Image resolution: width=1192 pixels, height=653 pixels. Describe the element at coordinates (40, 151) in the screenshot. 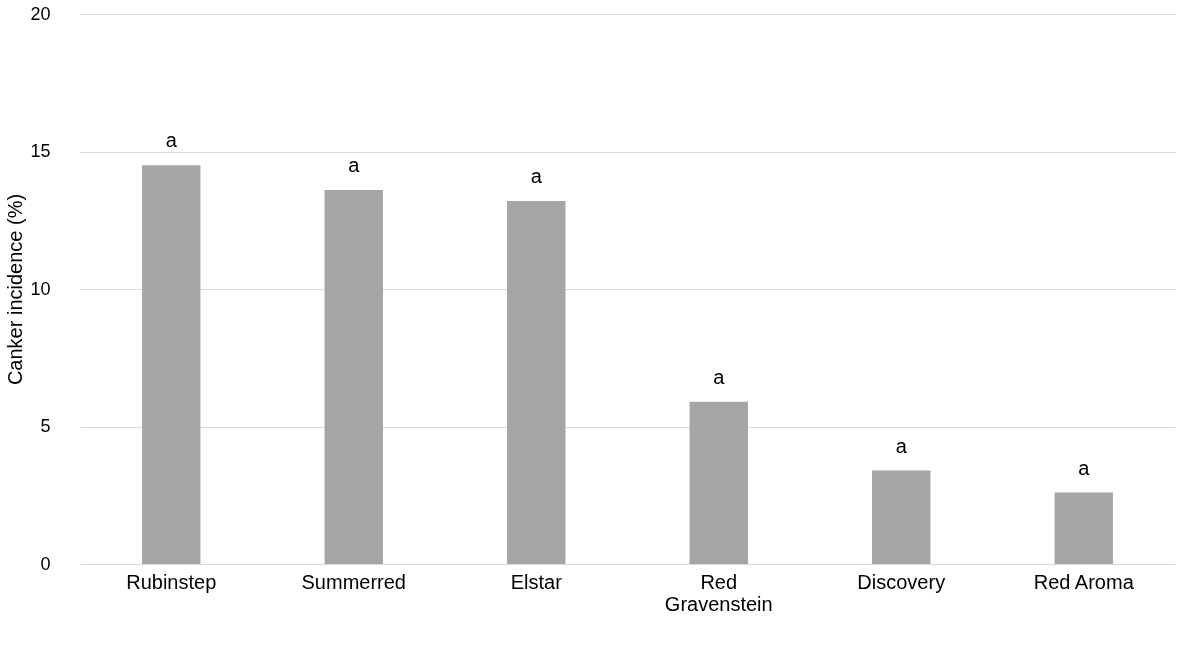

I see `y-tick-label: 15` at that location.